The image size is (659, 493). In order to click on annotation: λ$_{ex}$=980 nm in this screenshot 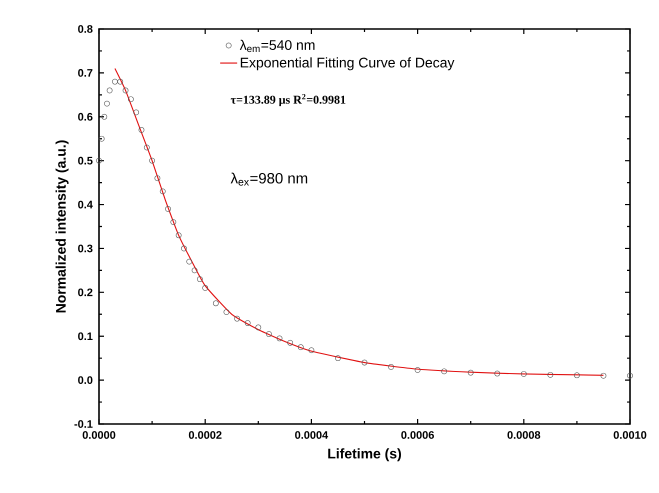, I will do `click(269, 179)`.